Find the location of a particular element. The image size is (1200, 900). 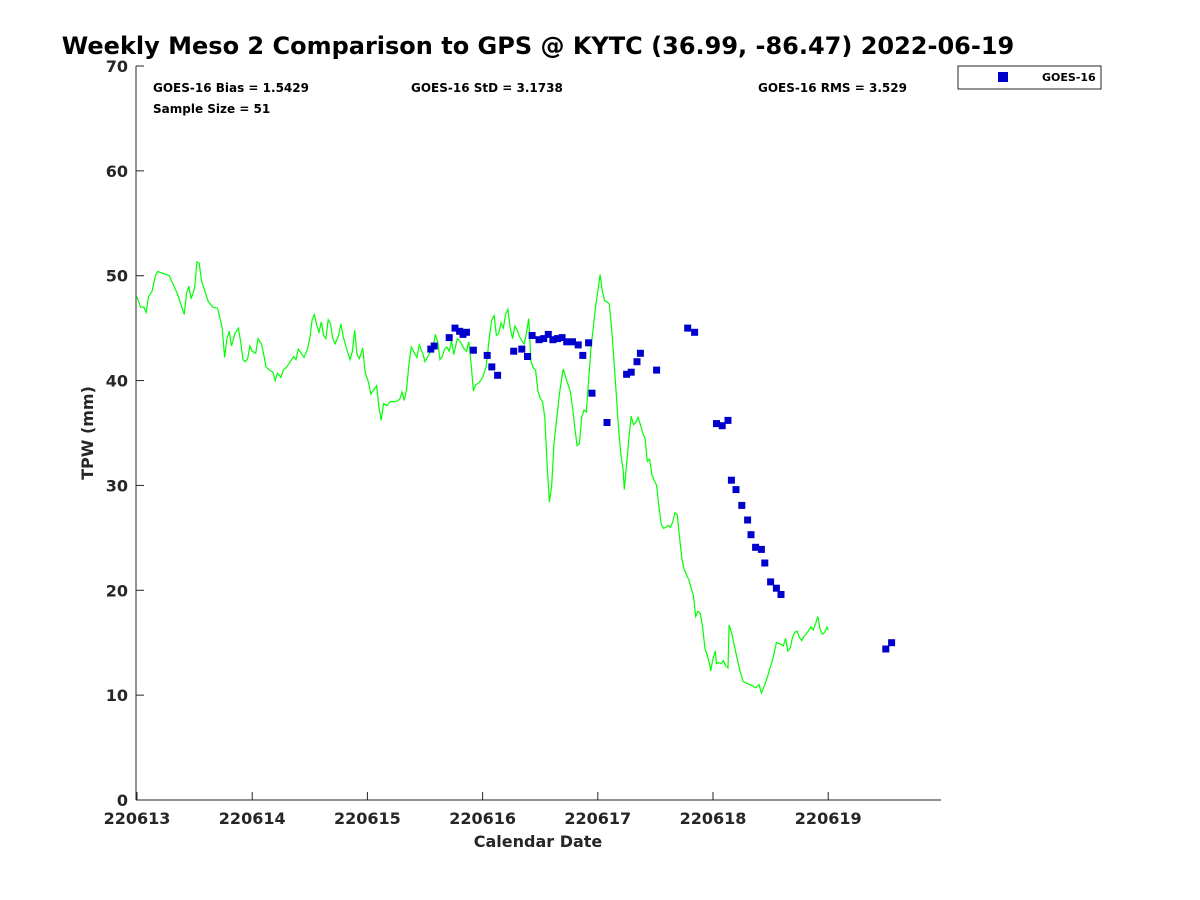

y-tick-label: 10 is located at coordinates (117, 695).